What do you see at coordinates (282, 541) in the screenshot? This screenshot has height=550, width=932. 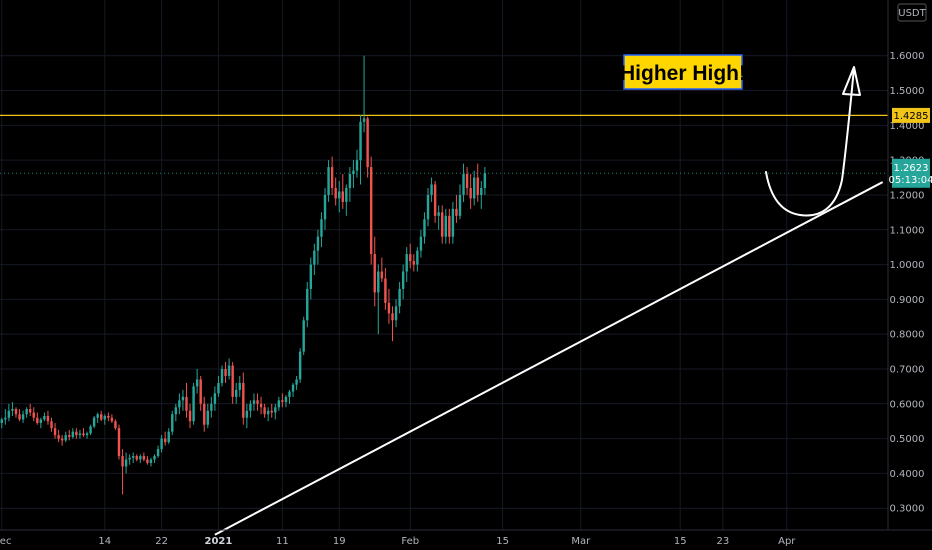 I see `x-tick-label: 11` at bounding box center [282, 541].